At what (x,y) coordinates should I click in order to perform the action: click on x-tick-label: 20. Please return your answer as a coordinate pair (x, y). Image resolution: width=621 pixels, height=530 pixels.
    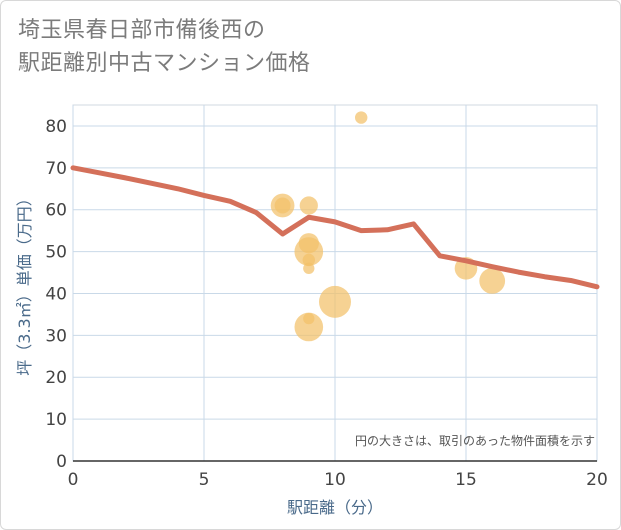
    Looking at the image, I should click on (597, 480).